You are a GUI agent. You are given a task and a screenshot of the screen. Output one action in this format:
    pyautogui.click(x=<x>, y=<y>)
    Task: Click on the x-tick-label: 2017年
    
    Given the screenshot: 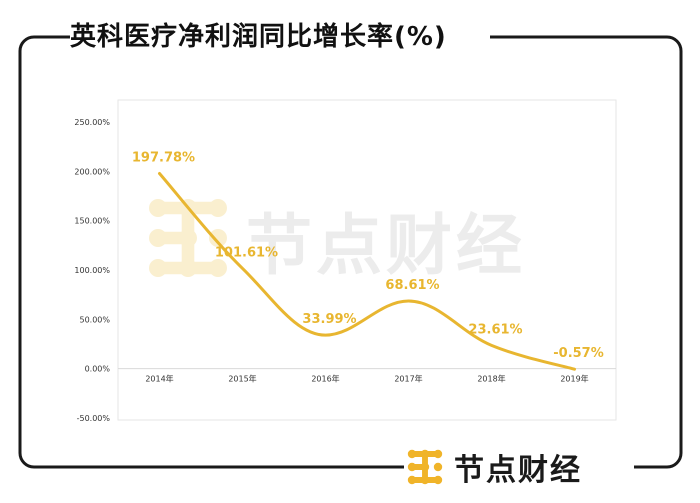 What is the action you would take?
    pyautogui.click(x=408, y=379)
    